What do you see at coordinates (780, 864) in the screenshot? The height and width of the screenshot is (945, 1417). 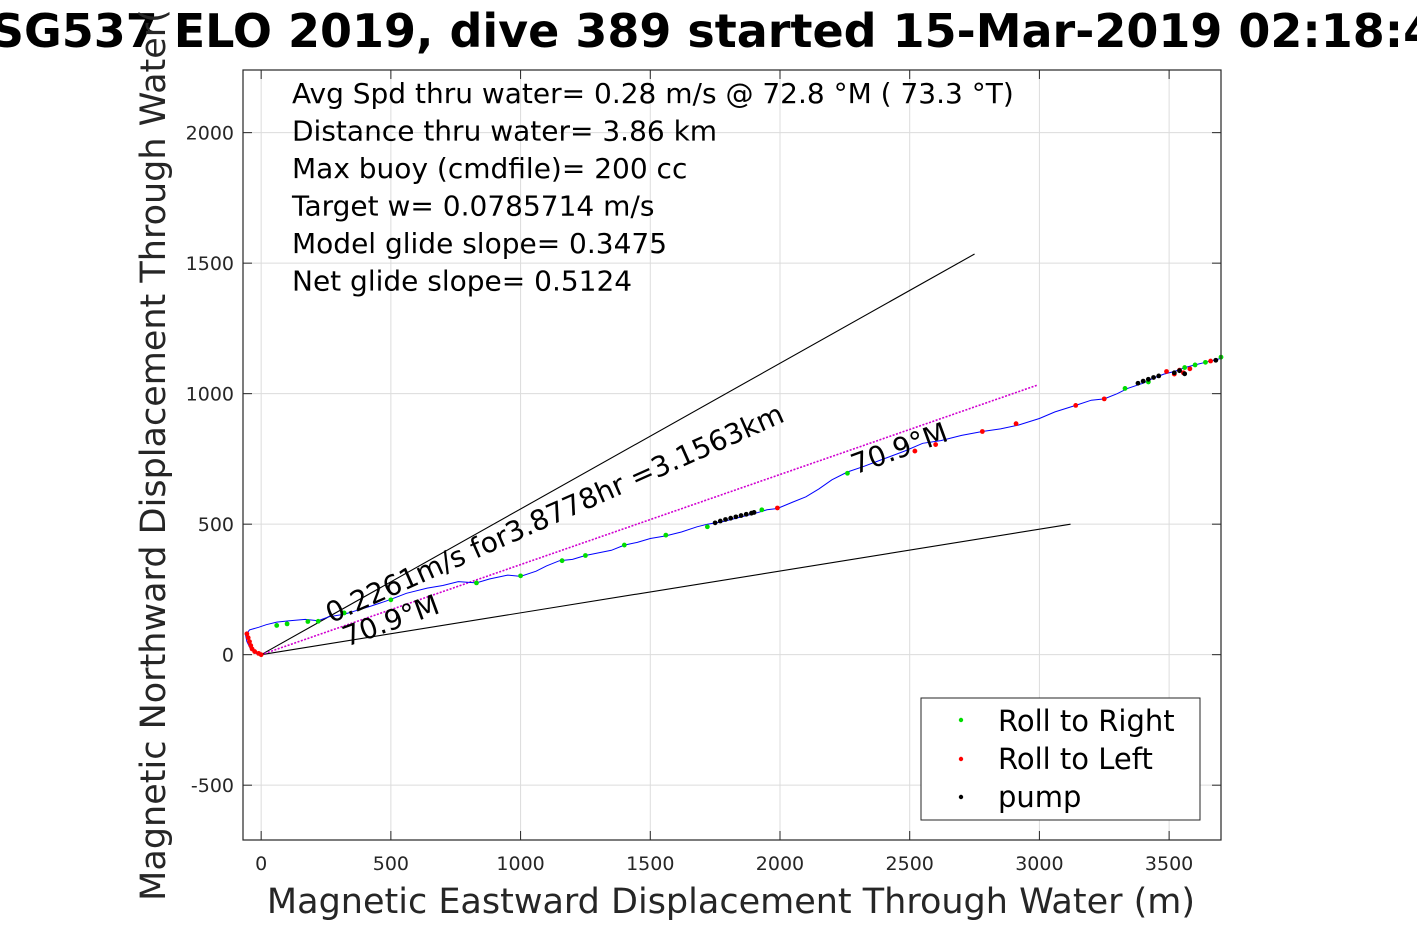 I see `x-tick-label: 2000` at bounding box center [780, 864].